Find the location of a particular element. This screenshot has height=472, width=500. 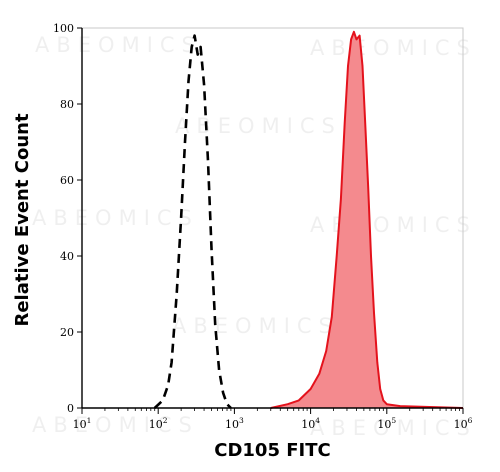

y-axis-title: Relative Event Count is located at coordinates (22, 219).